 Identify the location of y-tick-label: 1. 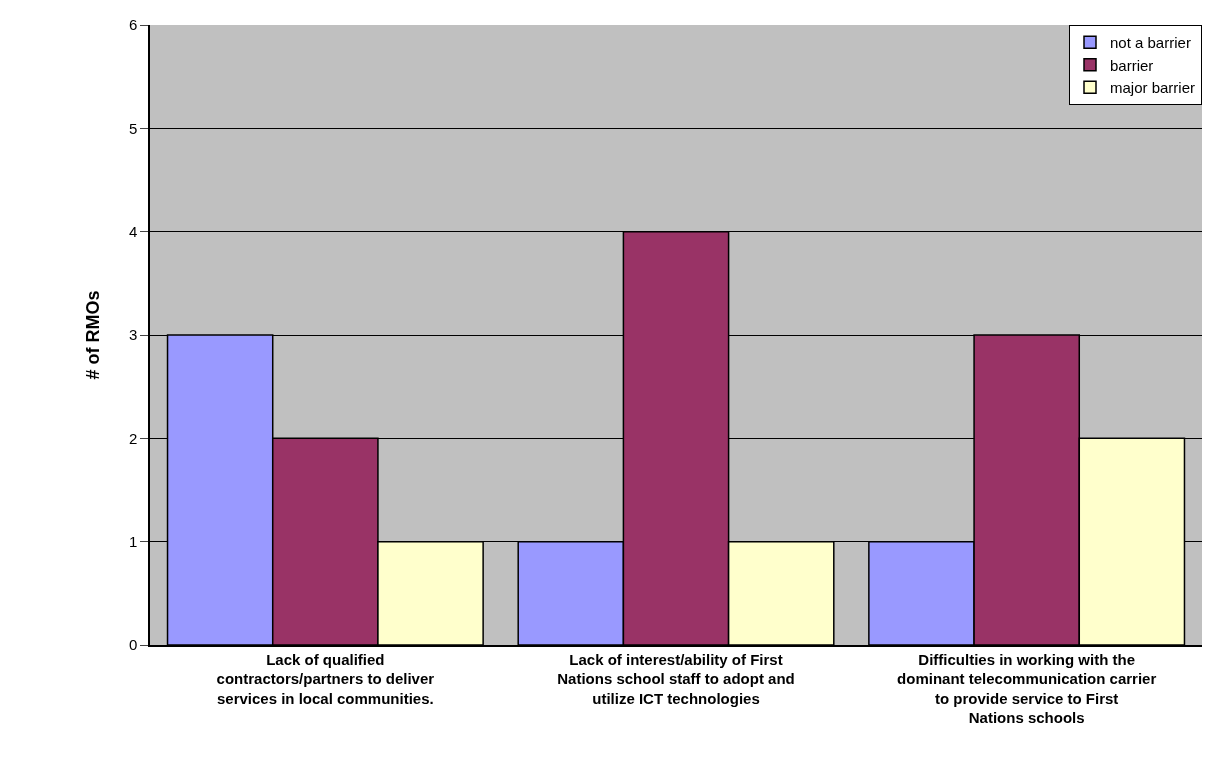
(133, 541).